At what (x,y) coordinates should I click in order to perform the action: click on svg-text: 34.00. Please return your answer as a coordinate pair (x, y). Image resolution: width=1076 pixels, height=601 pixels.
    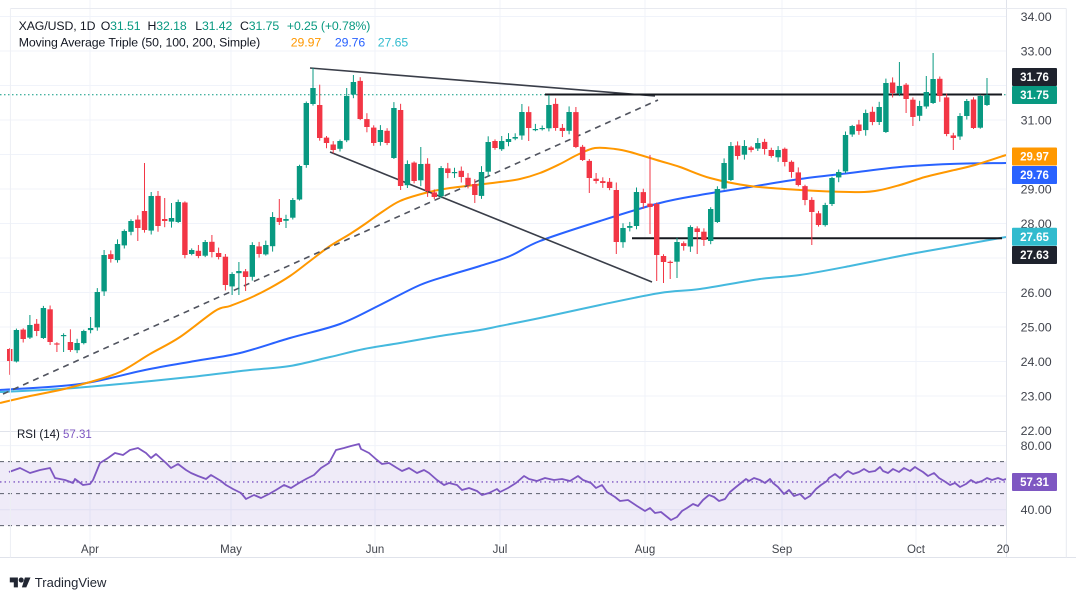
    Looking at the image, I should click on (1036, 17).